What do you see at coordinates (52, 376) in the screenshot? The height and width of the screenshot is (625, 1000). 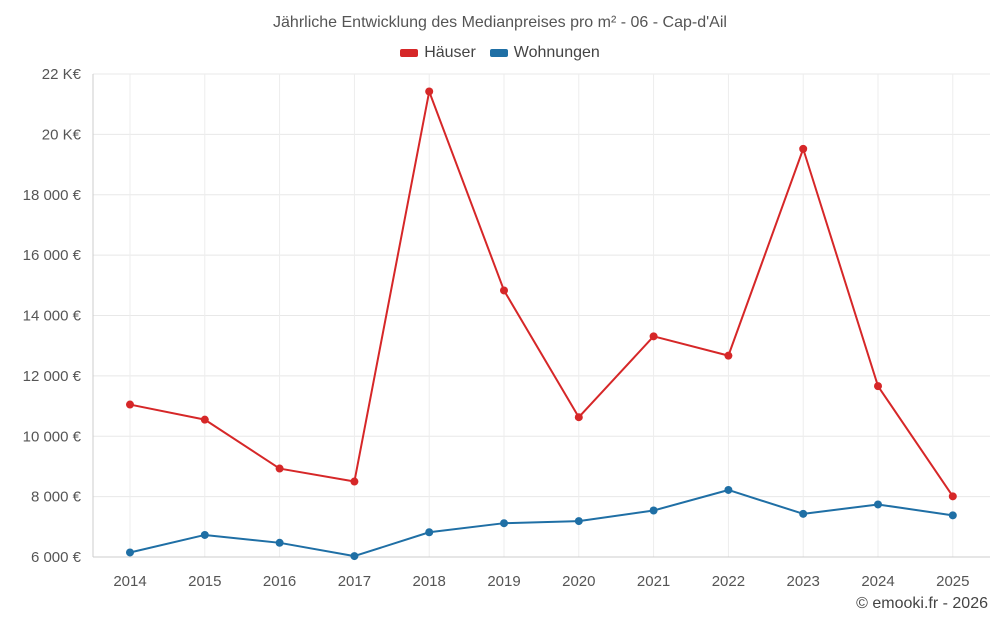 I see `y-tick-label: 12 000 €` at bounding box center [52, 376].